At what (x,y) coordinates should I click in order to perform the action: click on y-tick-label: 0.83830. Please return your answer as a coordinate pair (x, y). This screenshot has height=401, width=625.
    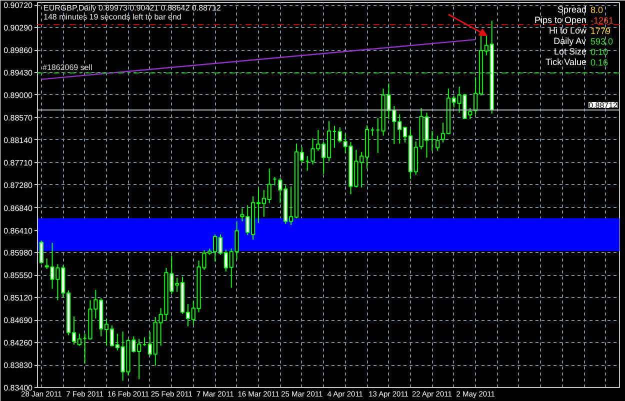
    Looking at the image, I should click on (19, 365).